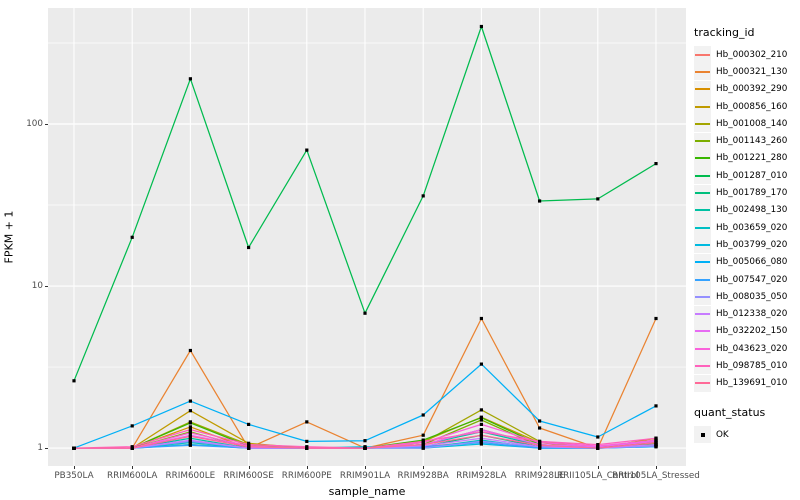  Describe the element at coordinates (9, 237) in the screenshot. I see `y-axis-title: FPKM + 1` at that location.